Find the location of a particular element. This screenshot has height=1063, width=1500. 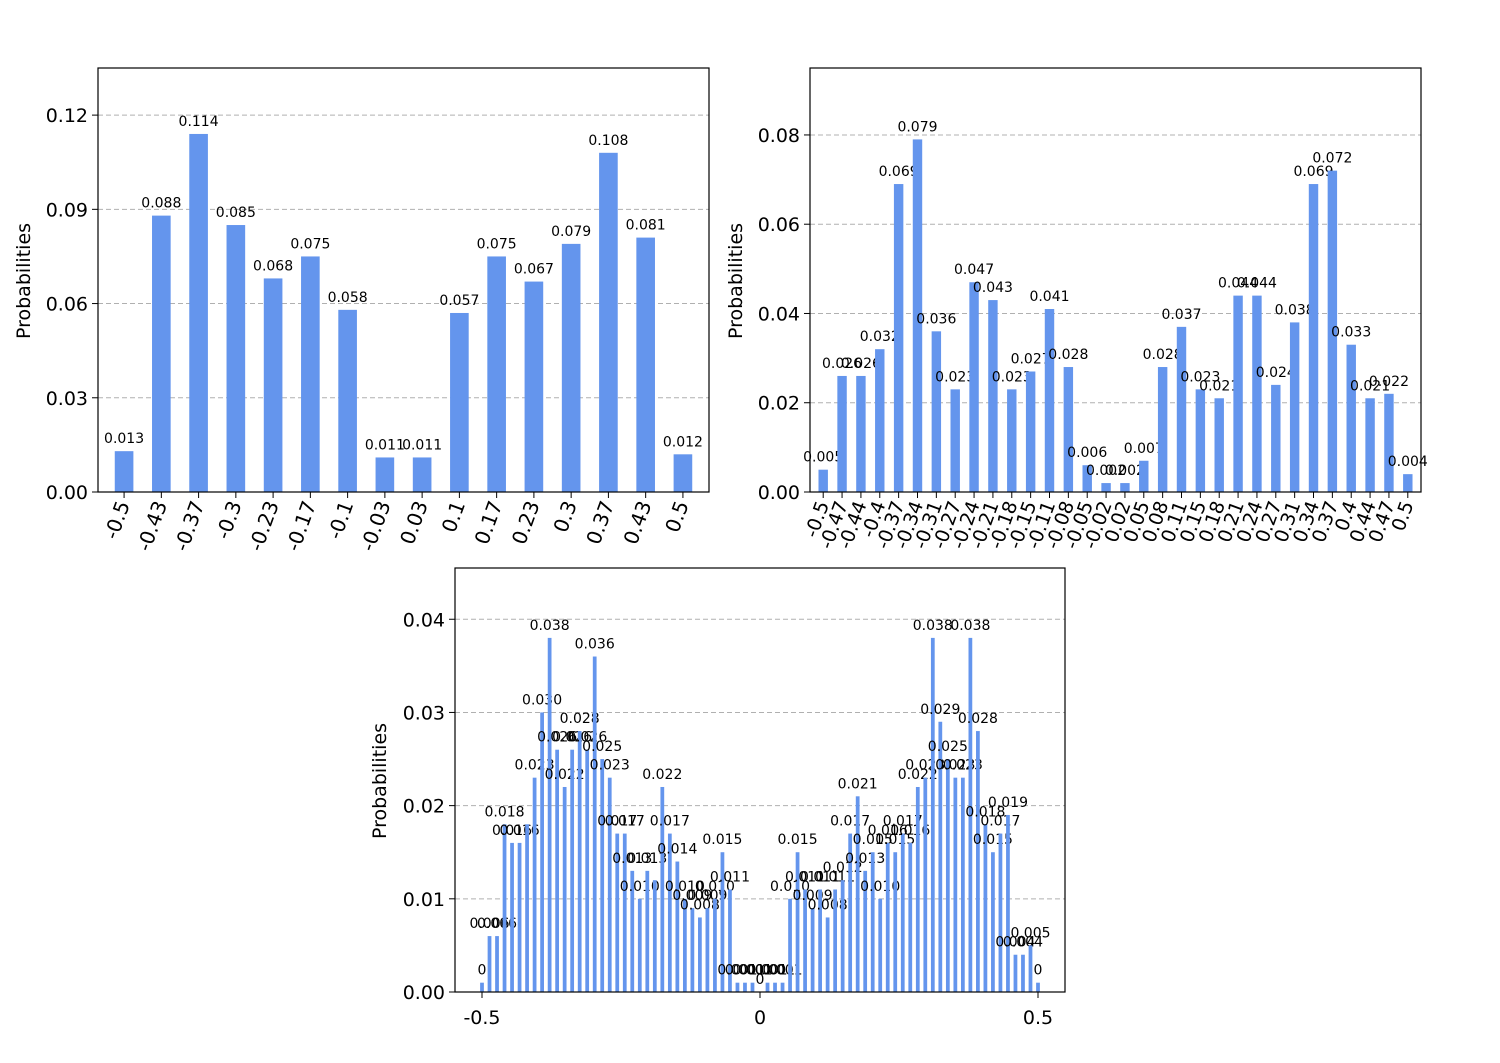

x-tick-label: -0.43 is located at coordinates (152, 526).